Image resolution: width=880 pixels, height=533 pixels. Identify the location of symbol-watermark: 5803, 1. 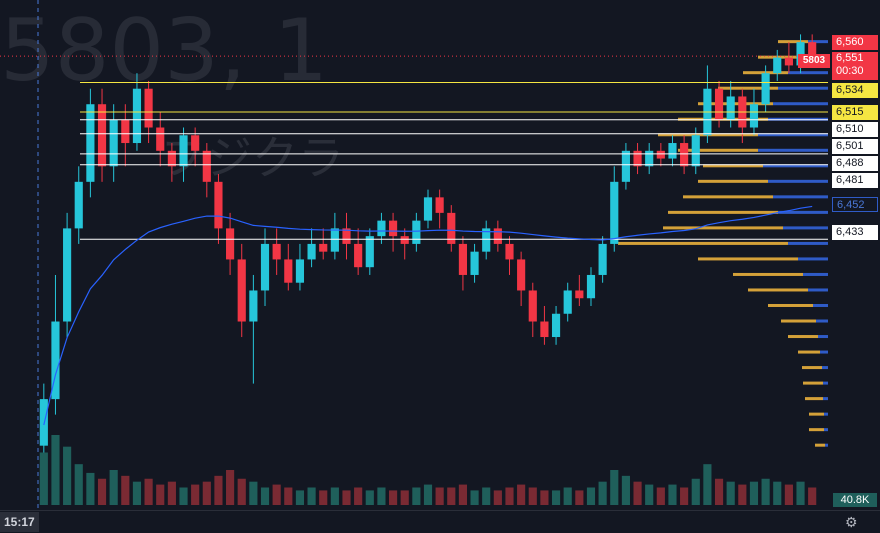
(164, 51).